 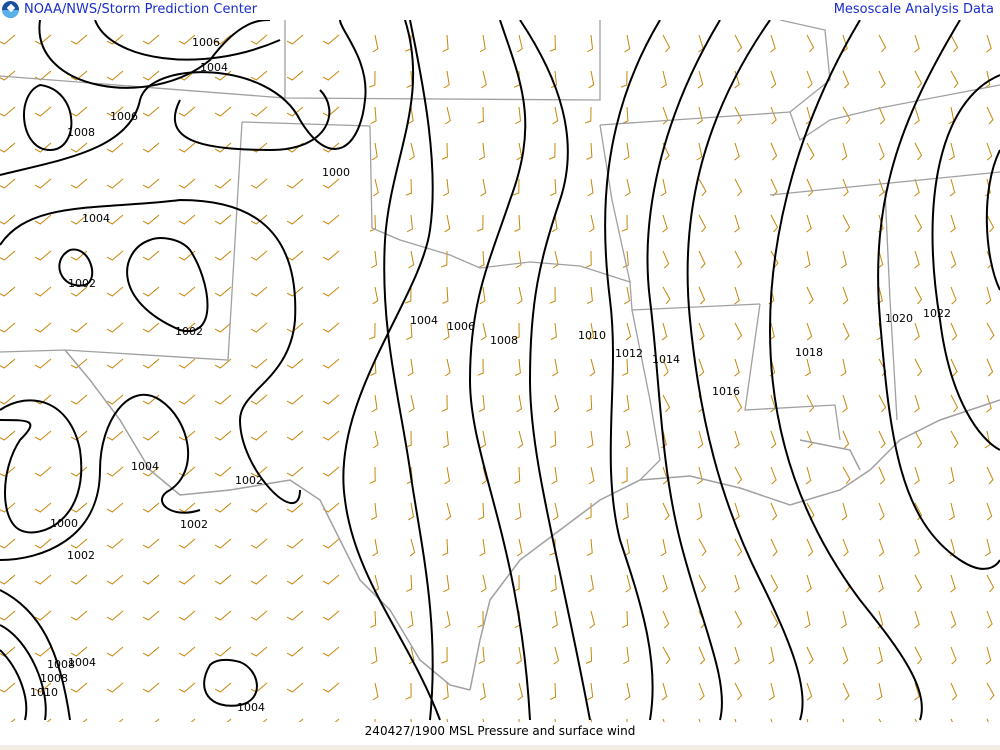 What do you see at coordinates (64, 523) in the screenshot?
I see `isobar-label: 1000` at bounding box center [64, 523].